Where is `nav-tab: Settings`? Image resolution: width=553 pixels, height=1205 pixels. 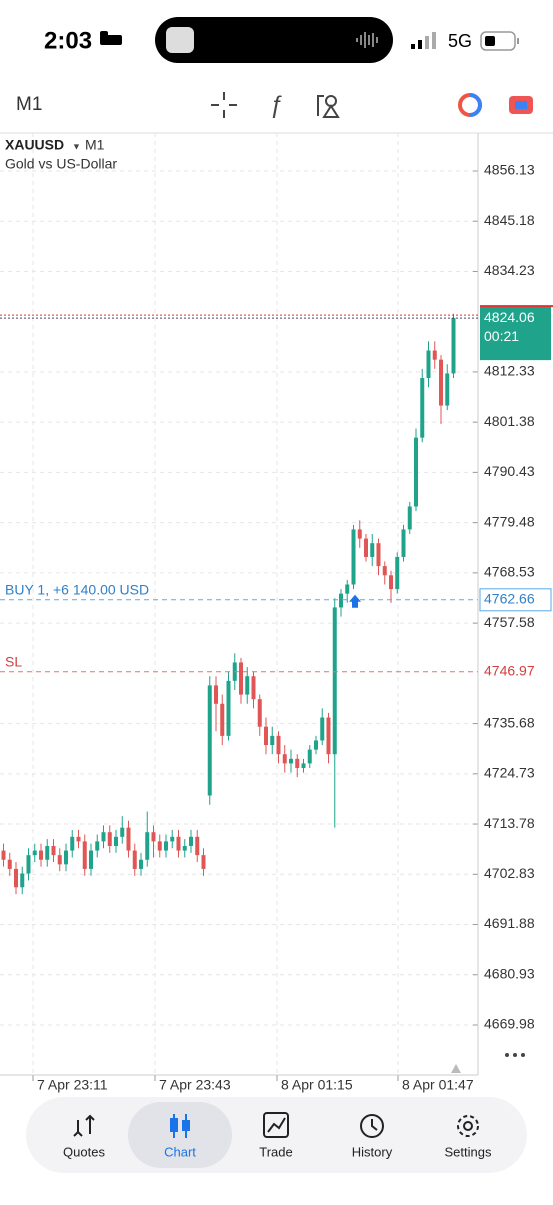
nav-tab: Settings is located at coordinates (468, 1151).